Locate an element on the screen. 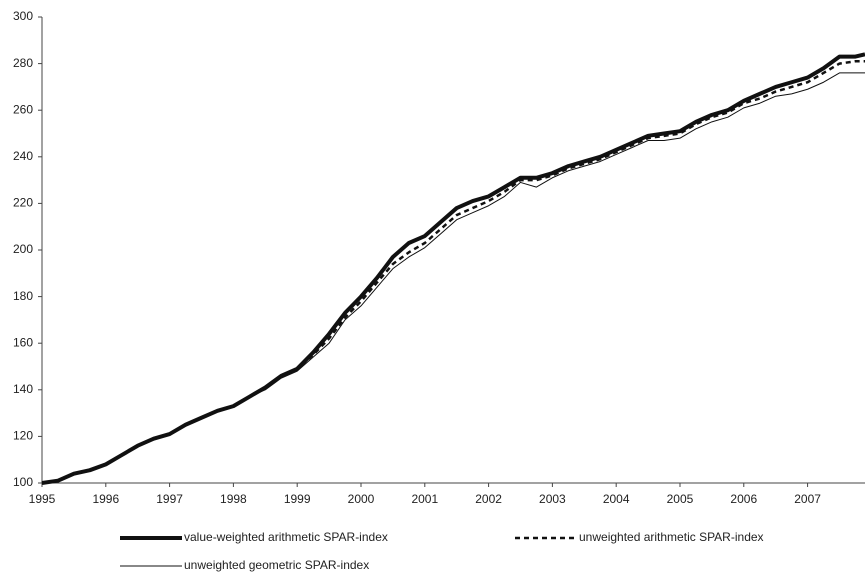 This screenshot has height=577, width=865. legend-label: unweighted geometric SPAR-index is located at coordinates (276, 565).